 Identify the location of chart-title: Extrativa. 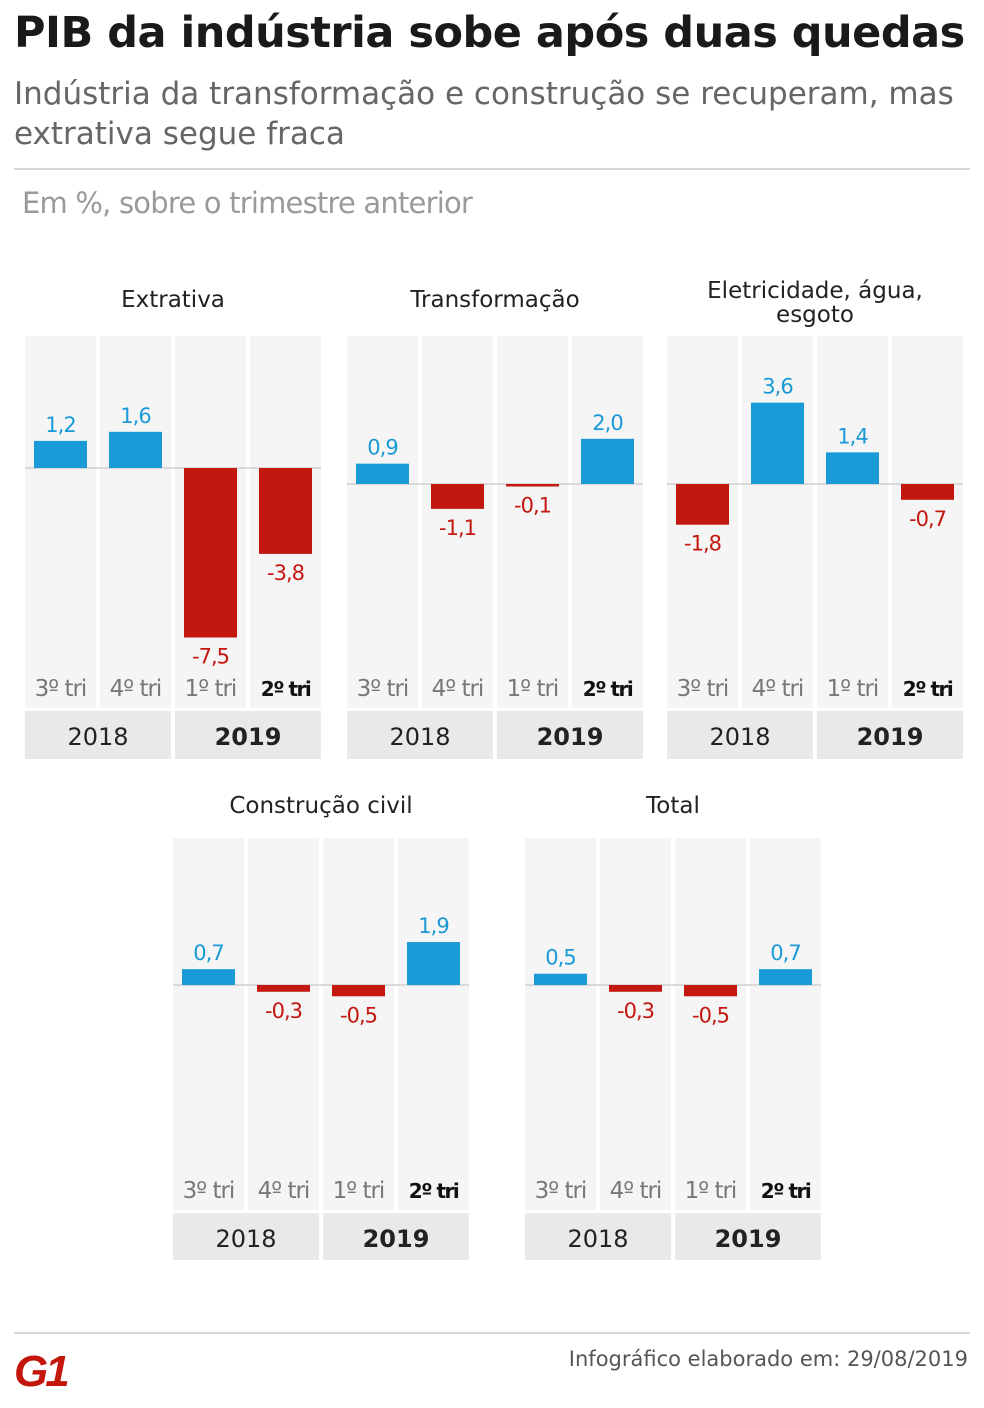
(173, 300).